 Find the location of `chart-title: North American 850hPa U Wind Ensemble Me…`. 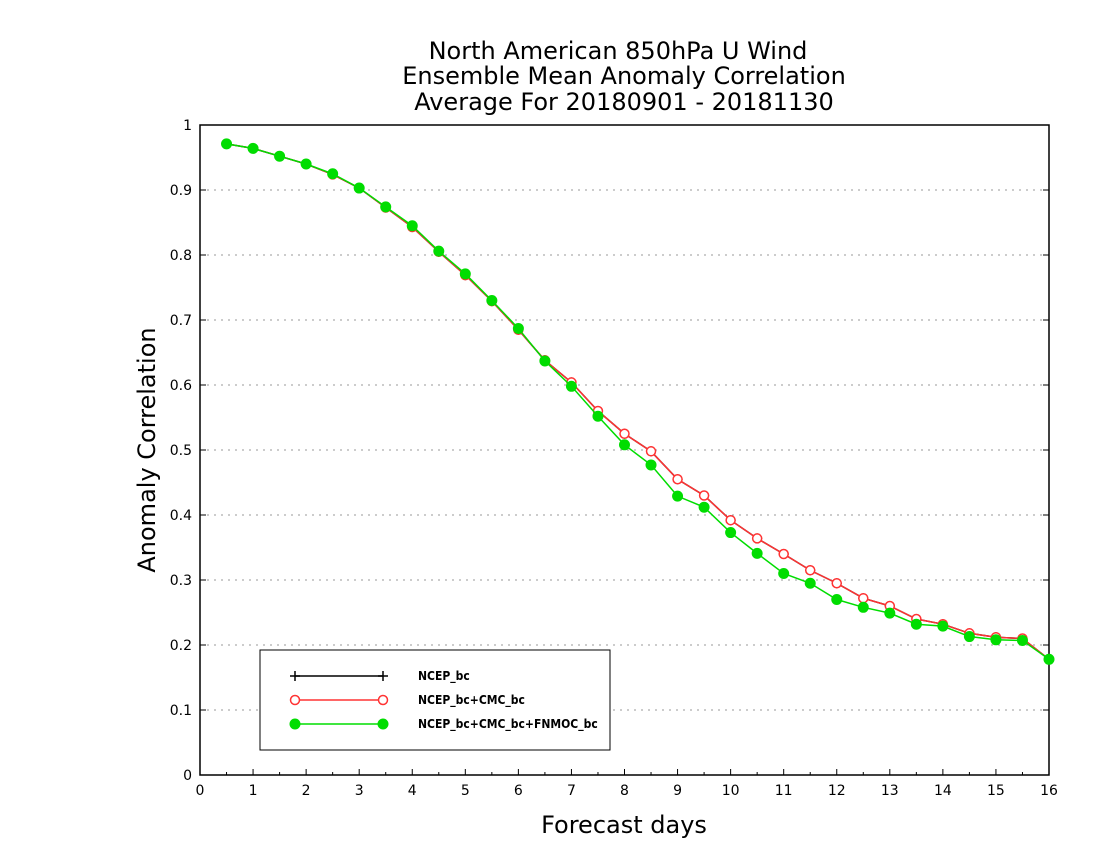

chart-title: North American 850hPa U Wind Ensemble Me… is located at coordinates (624, 76).